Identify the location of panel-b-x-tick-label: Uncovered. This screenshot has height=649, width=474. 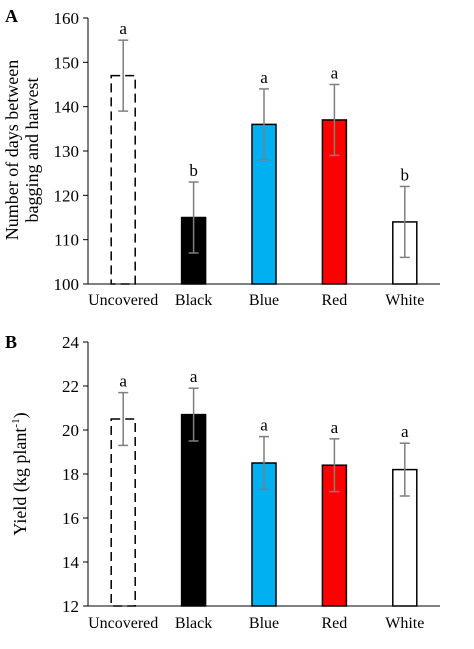
(123, 623).